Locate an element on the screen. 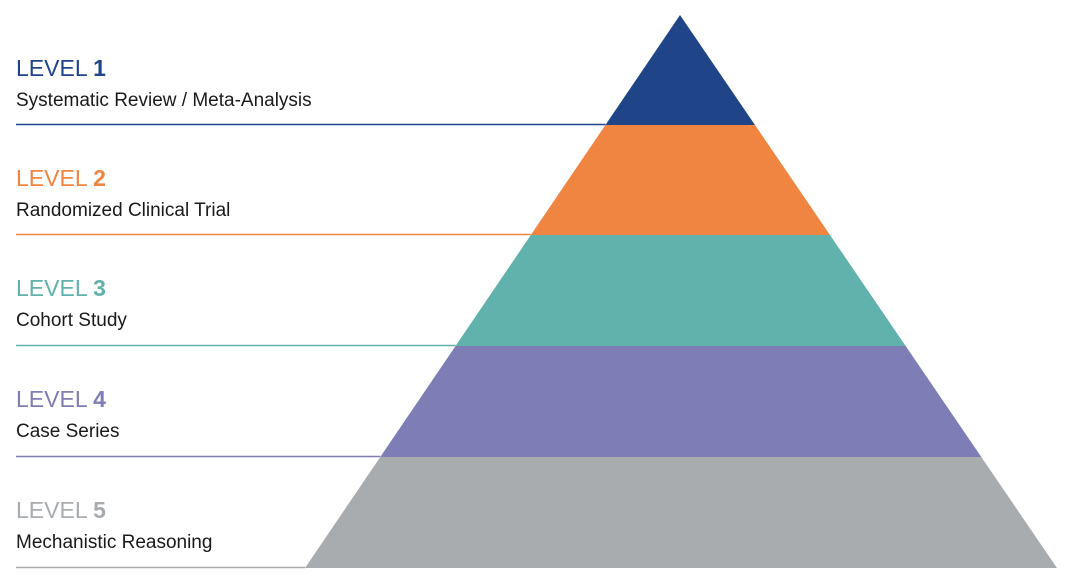 The image size is (1070, 586). level-title: LEVEL 4 is located at coordinates (61, 399).